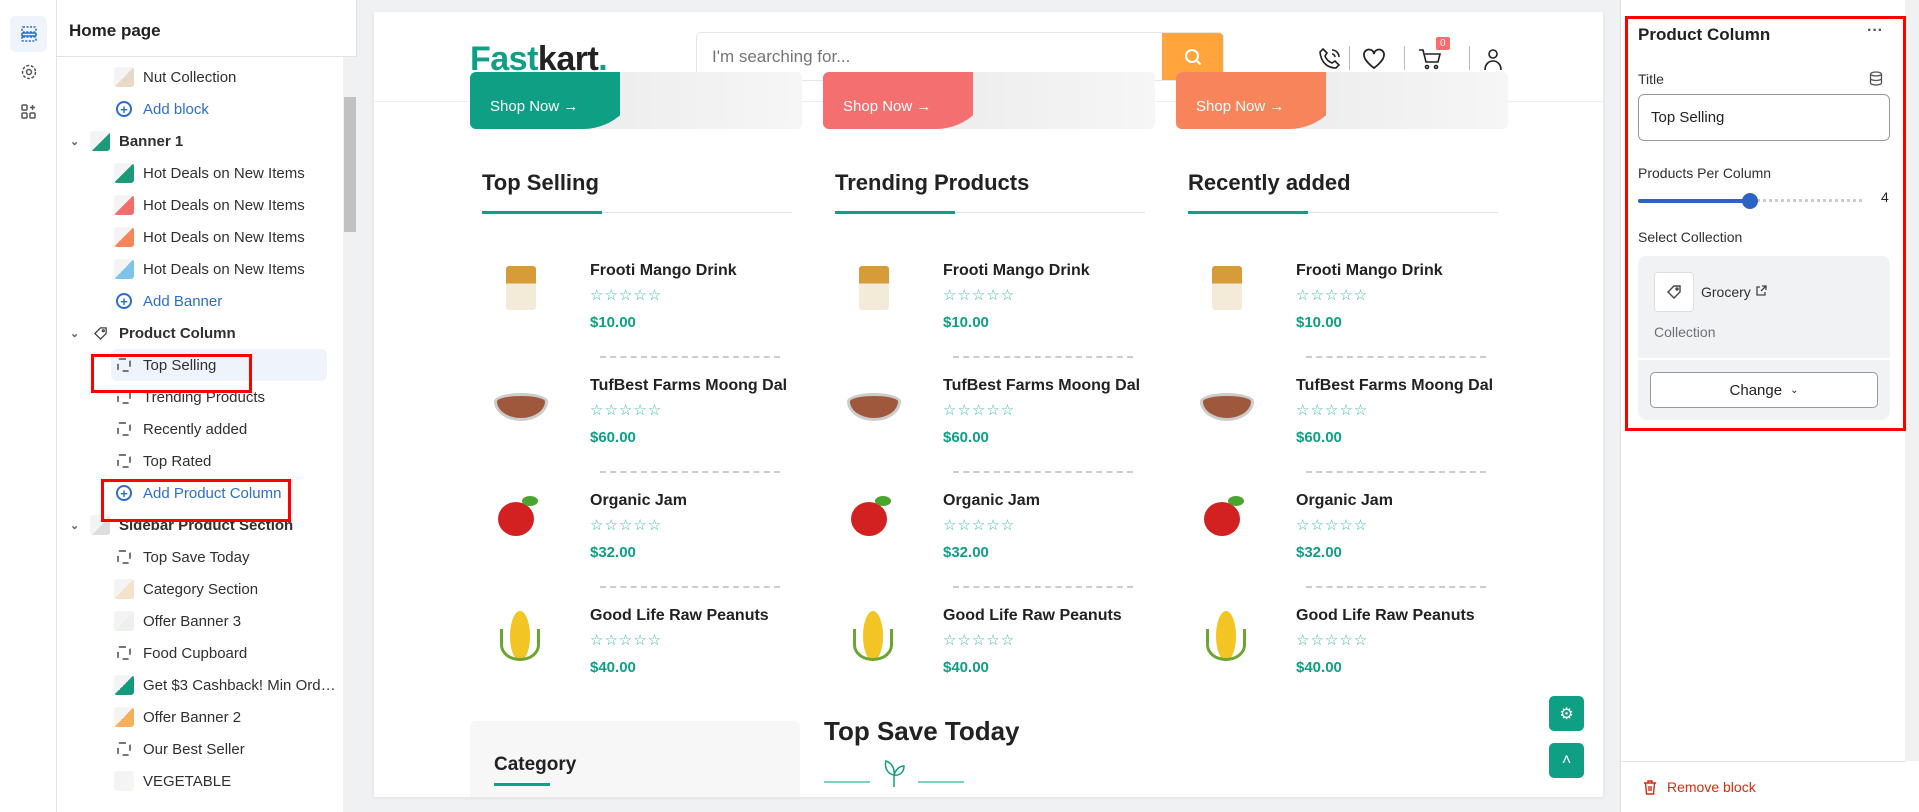 This screenshot has height=812, width=1919. Describe the element at coordinates (28, 112) in the screenshot. I see `apps-icon` at that location.